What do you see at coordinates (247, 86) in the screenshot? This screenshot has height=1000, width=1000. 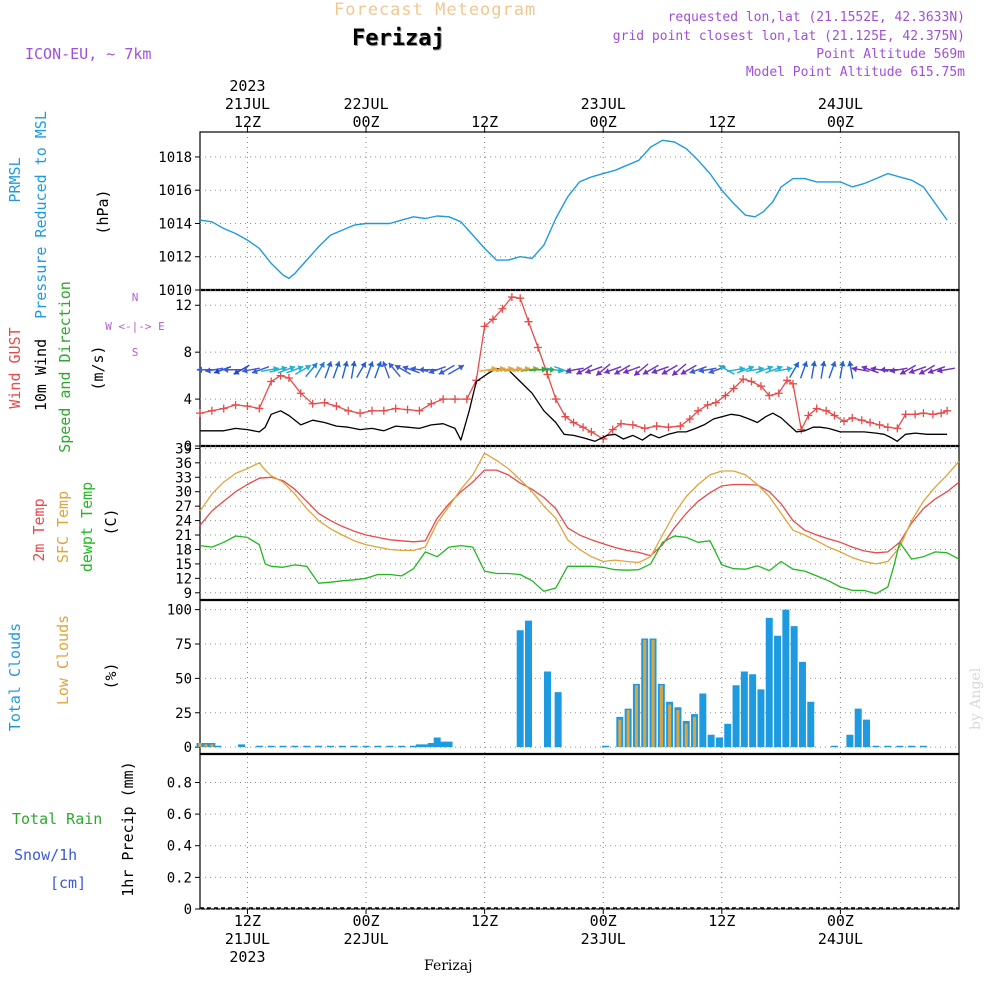 I see `top-time-label: 2023` at bounding box center [247, 86].